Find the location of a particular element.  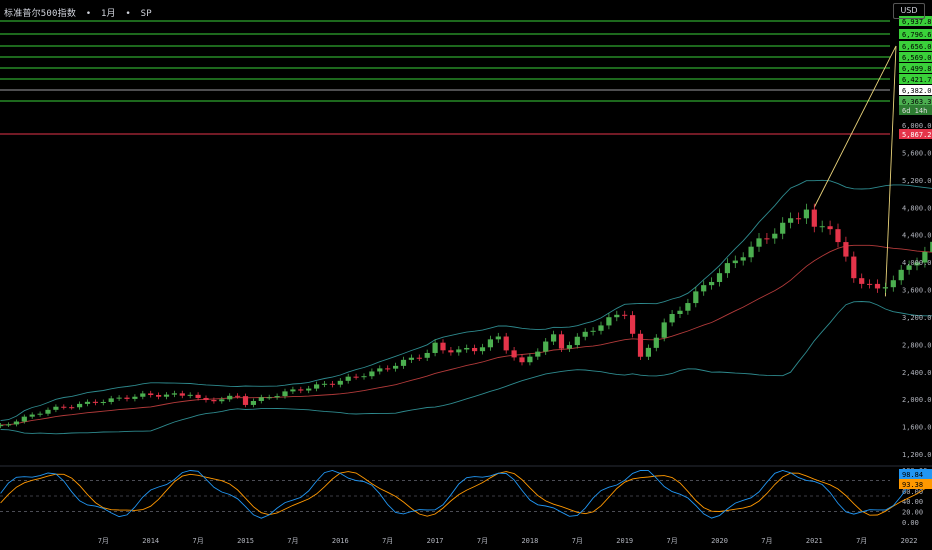

last-price-tag-bg is located at coordinates (915, 101).